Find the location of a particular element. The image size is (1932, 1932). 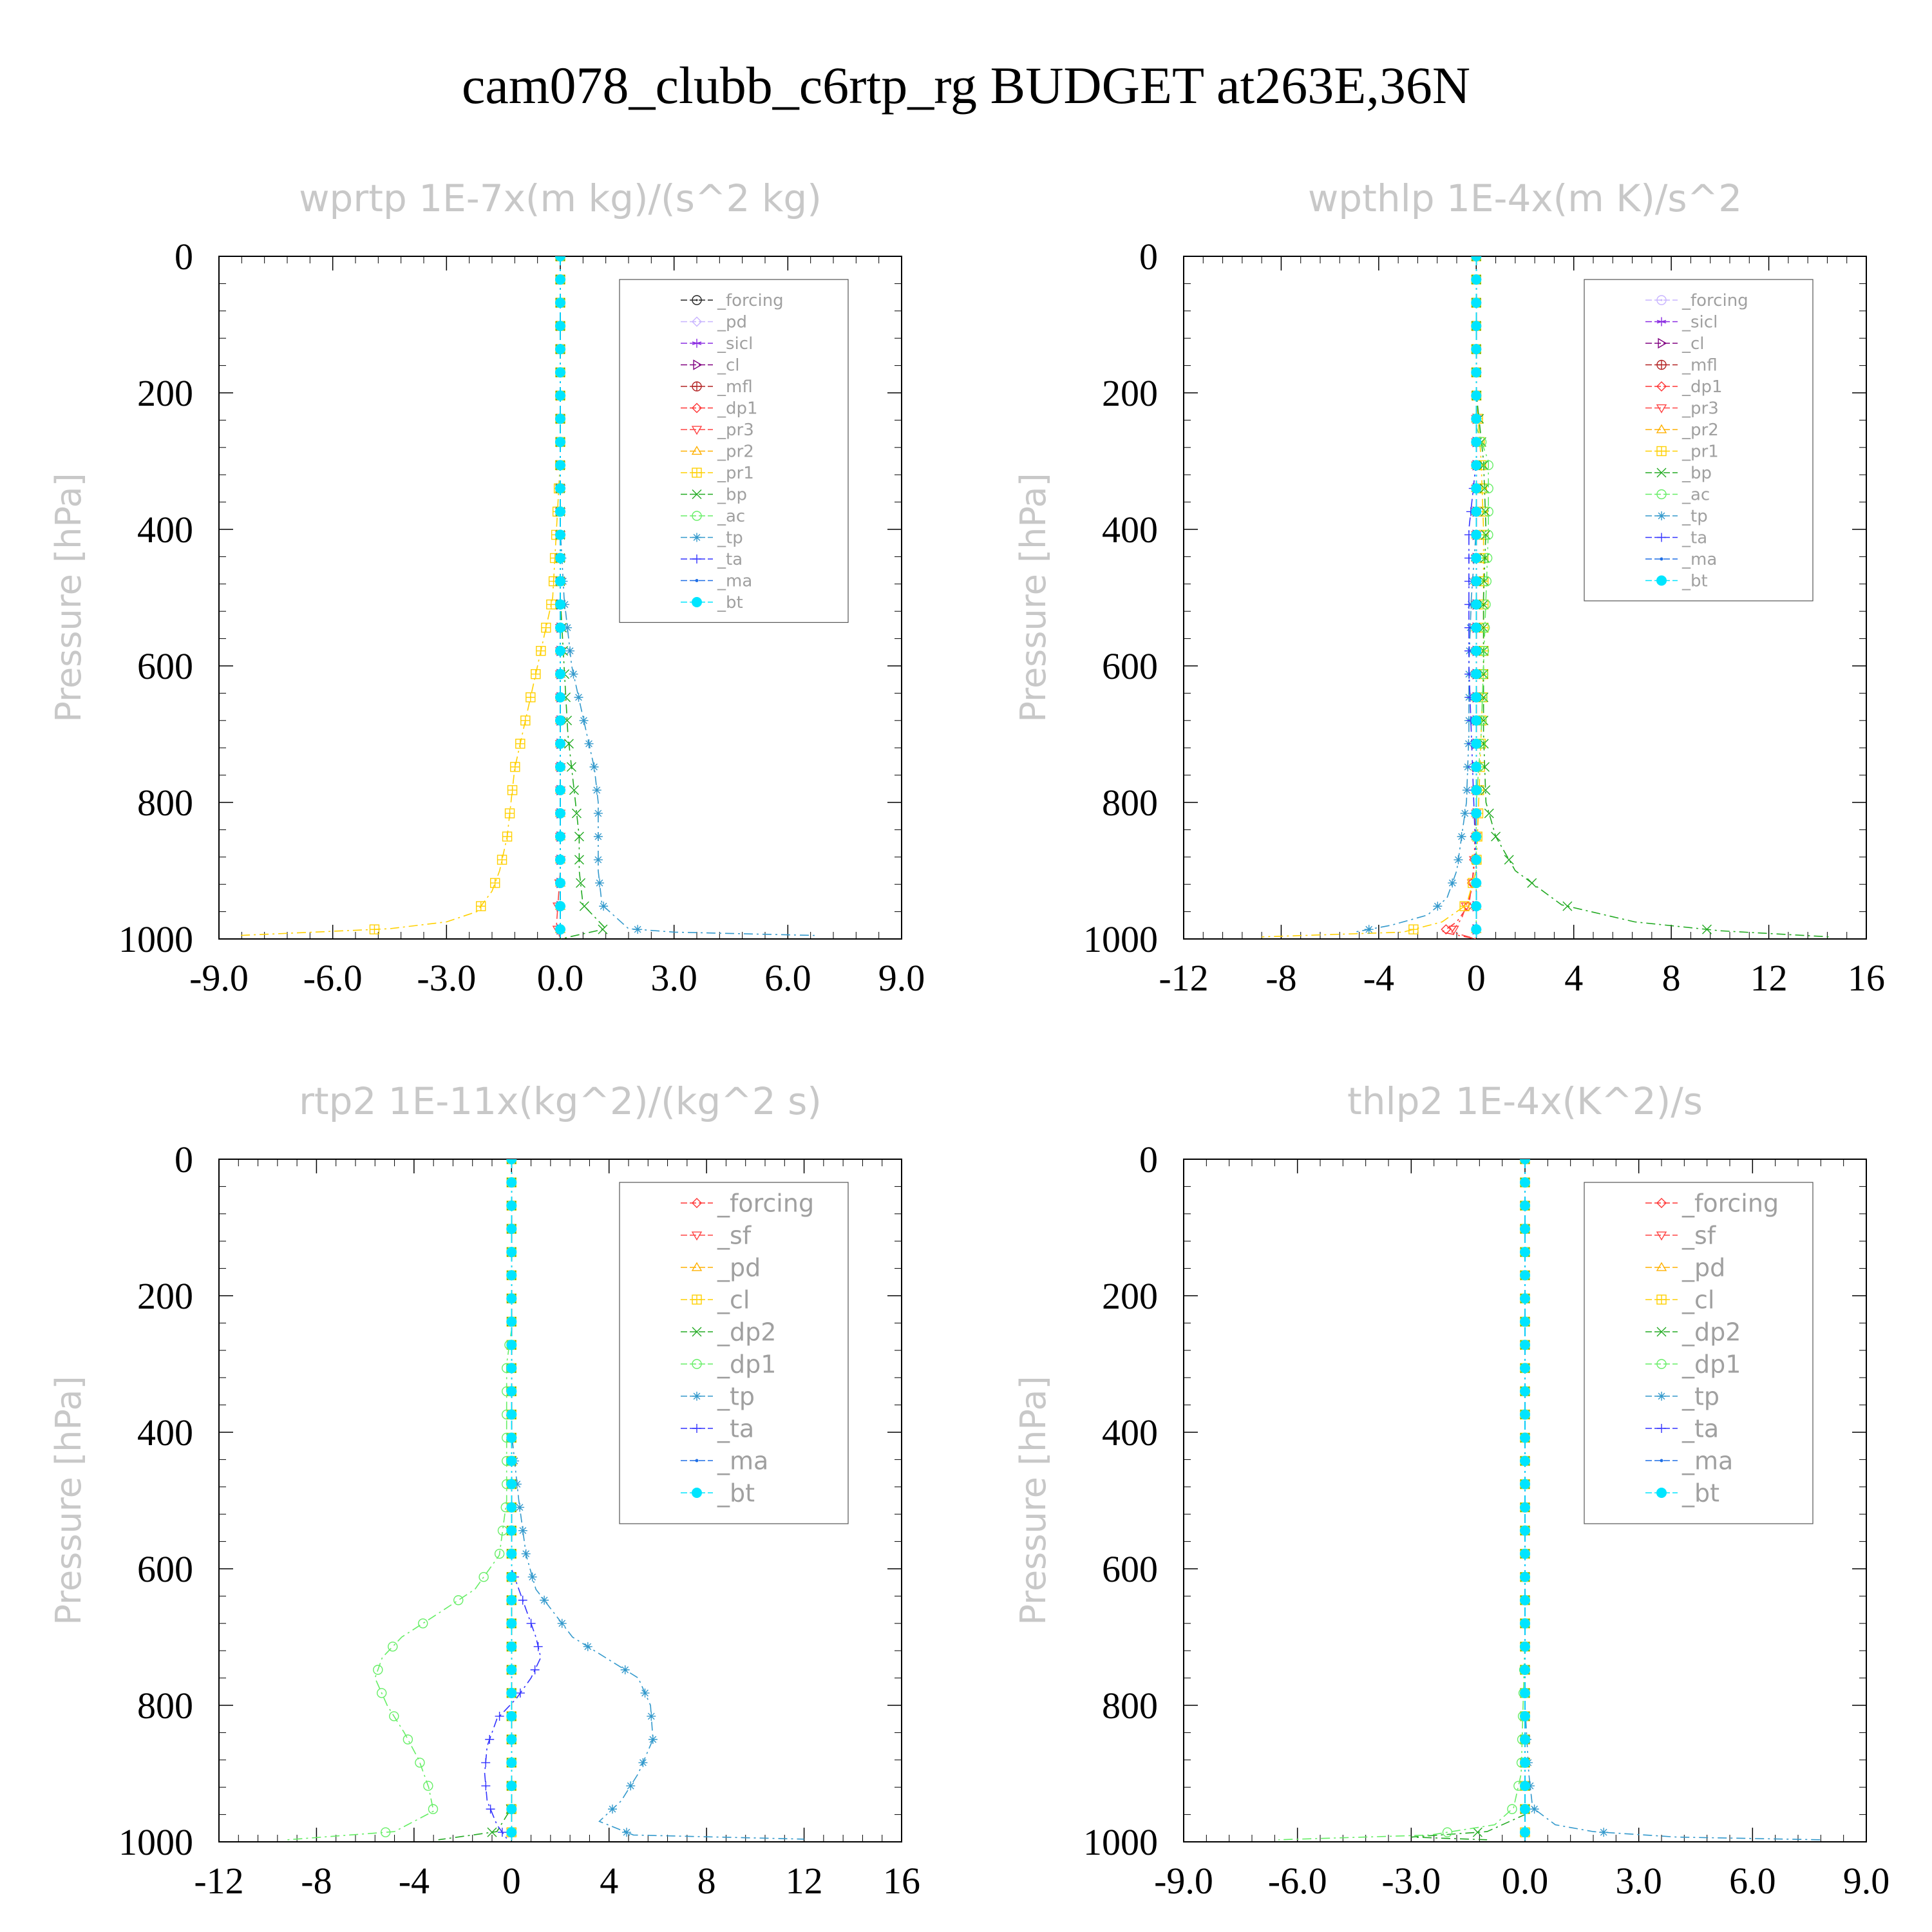

legend-marker-cross is located at coordinates (696, 473).